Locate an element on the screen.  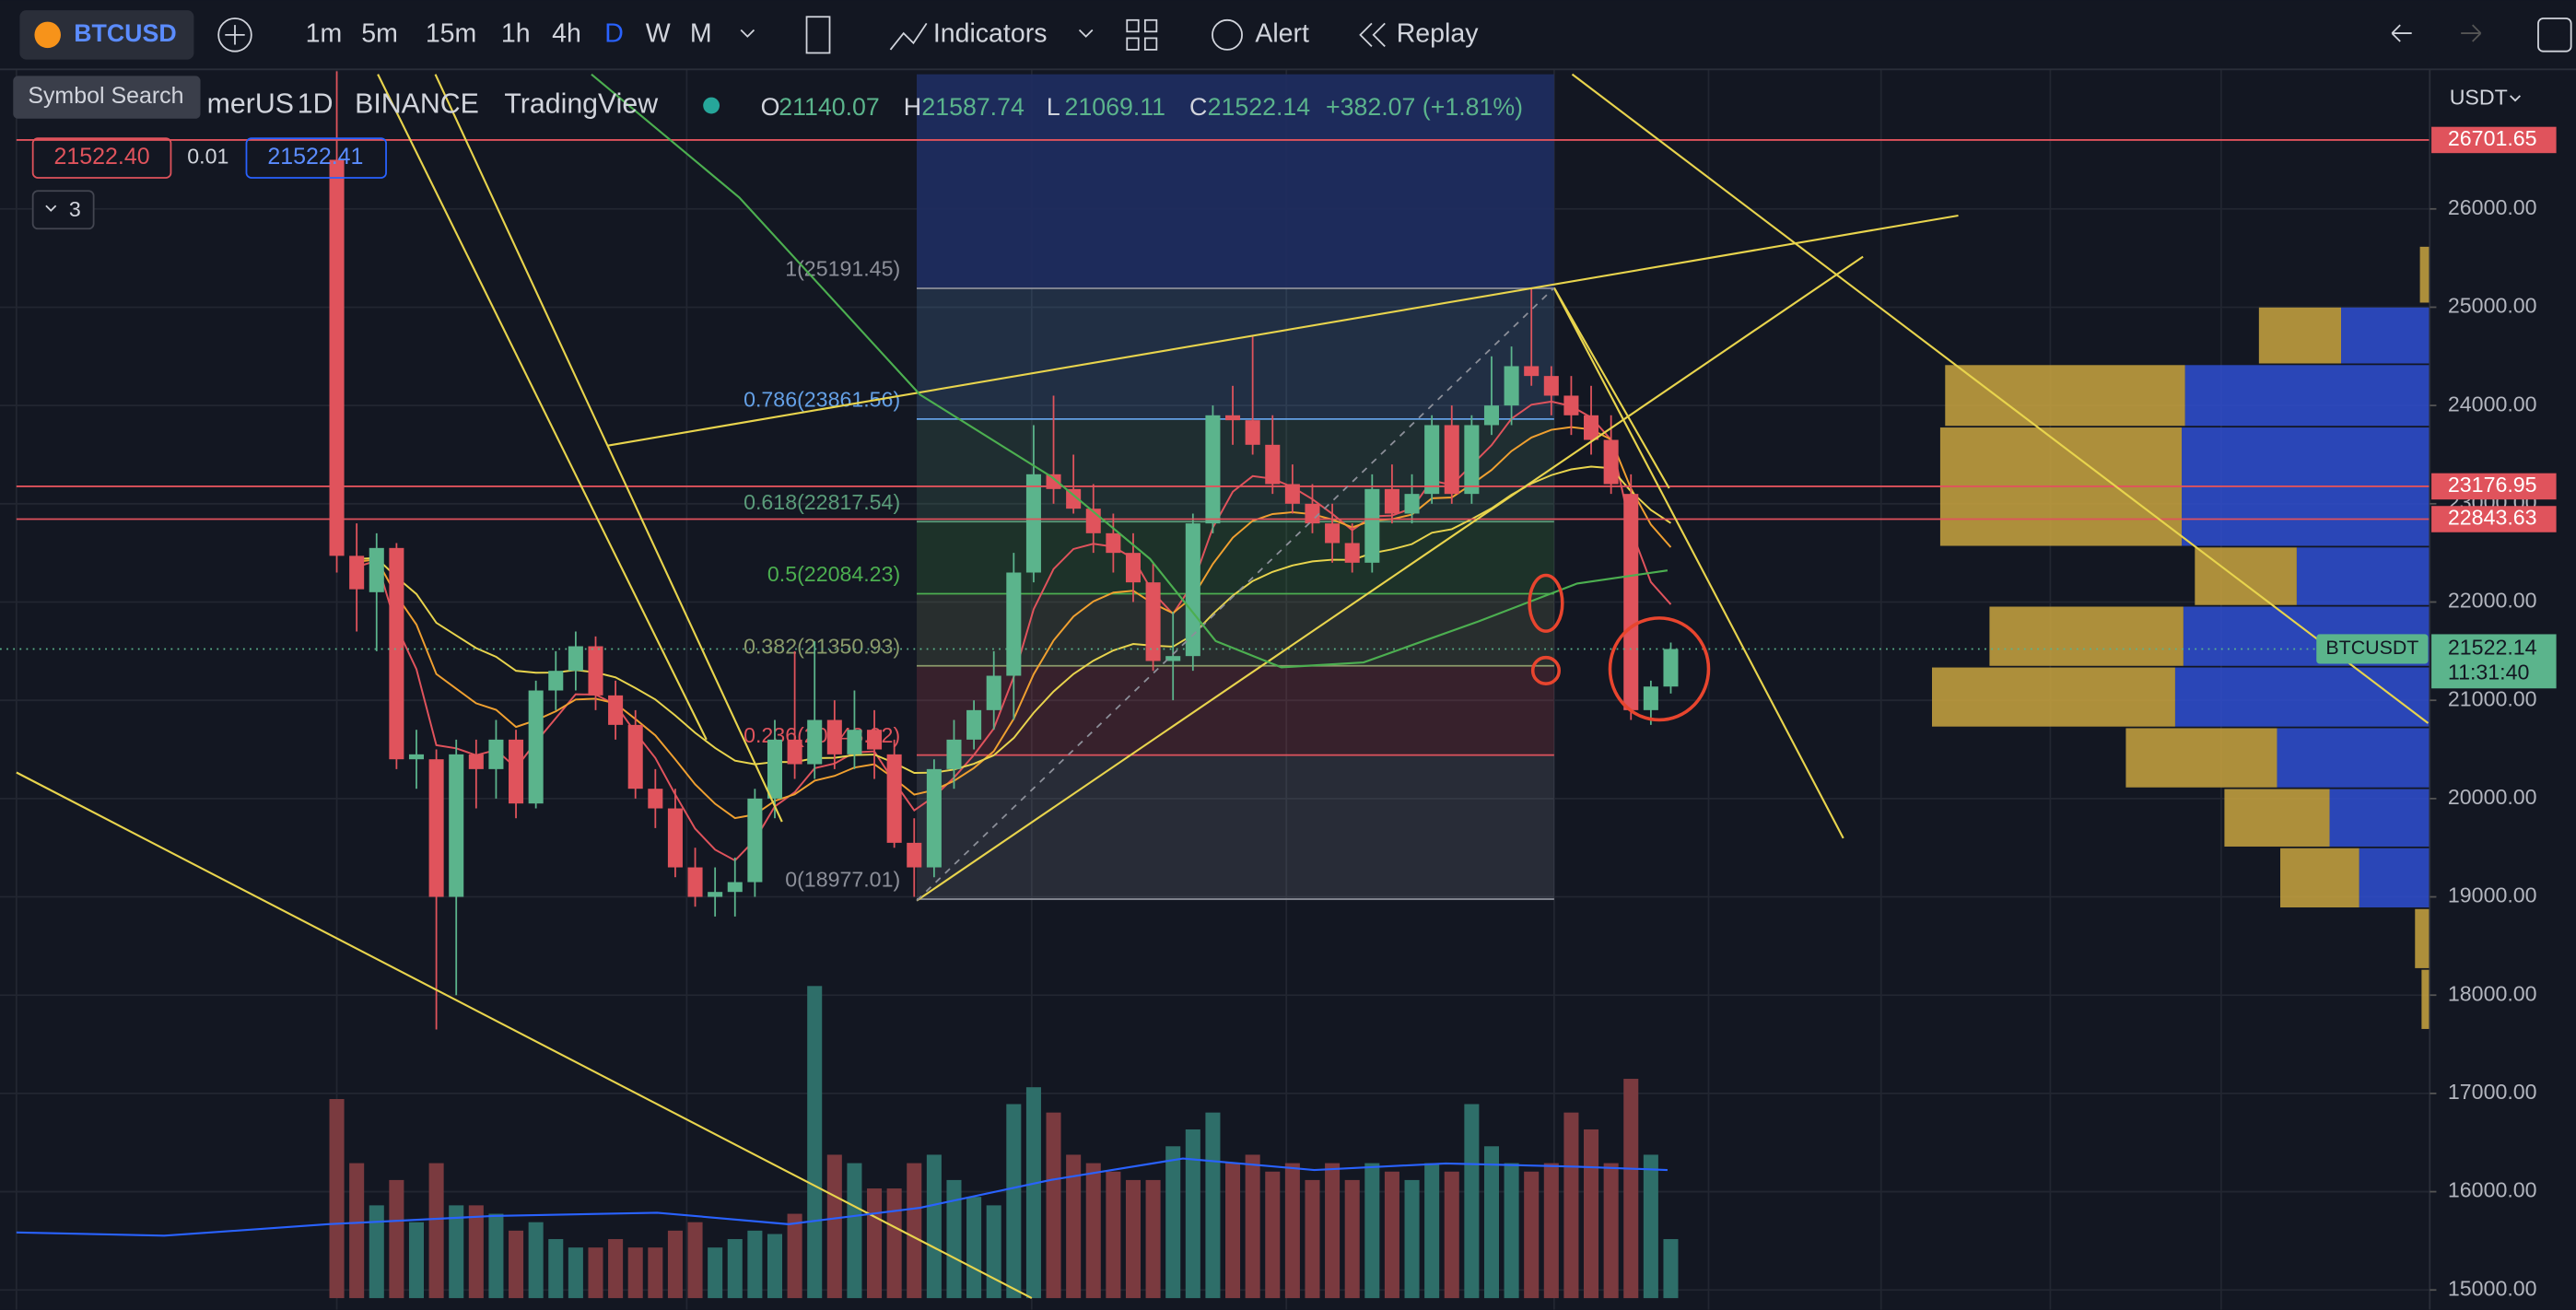
chart-type-icon is located at coordinates (818, 35).